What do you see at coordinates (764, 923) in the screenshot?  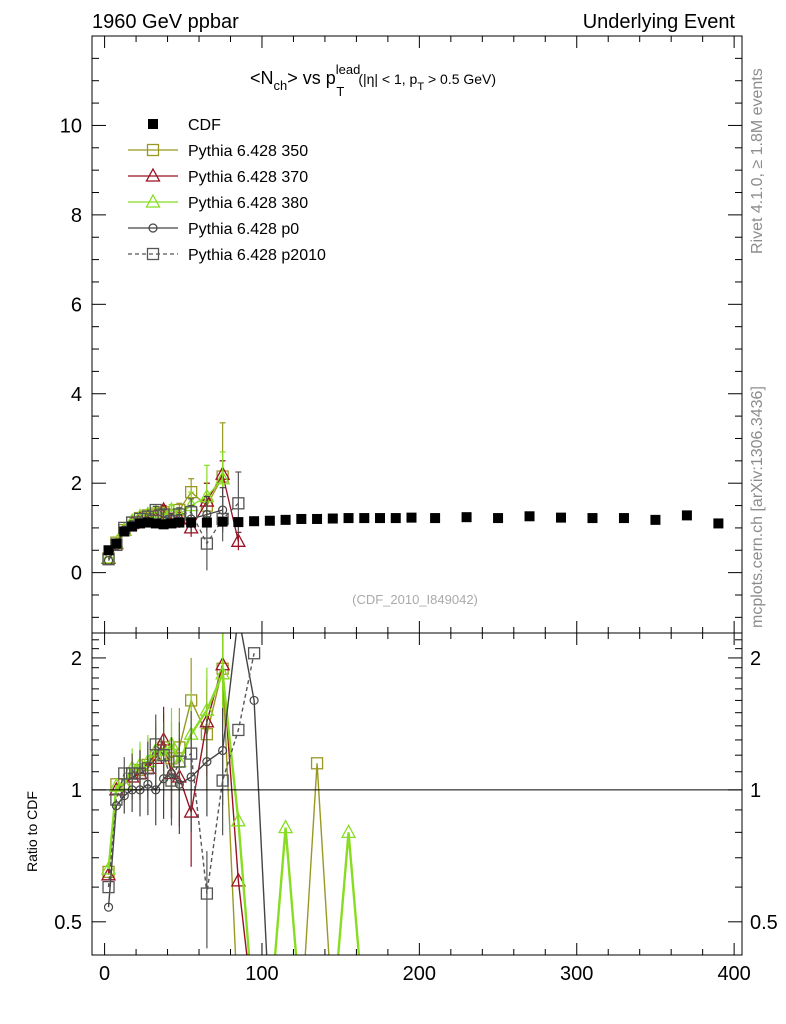 I see `ratio-y-tick-label-right: 0.5` at bounding box center [764, 923].